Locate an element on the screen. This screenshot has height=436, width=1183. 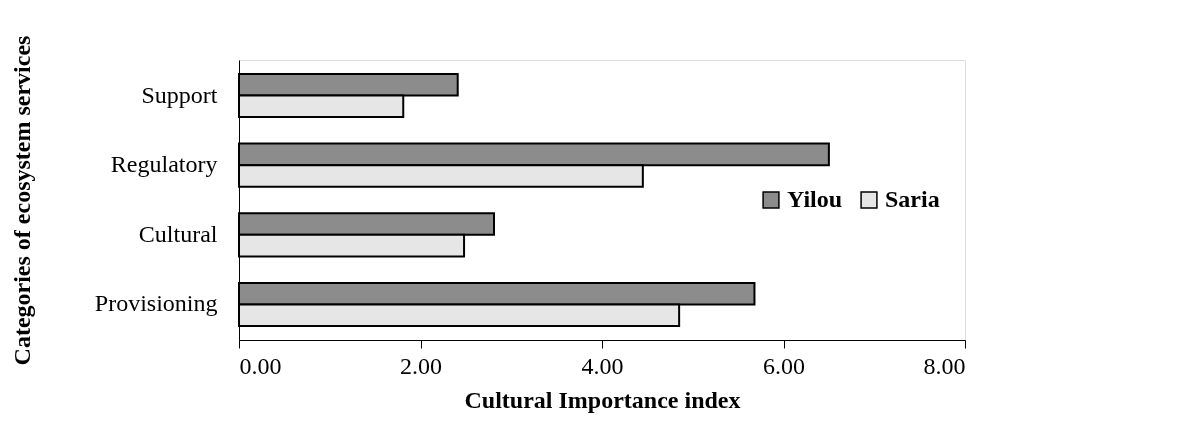
x-tick-label: 8.00 is located at coordinates (944, 365).